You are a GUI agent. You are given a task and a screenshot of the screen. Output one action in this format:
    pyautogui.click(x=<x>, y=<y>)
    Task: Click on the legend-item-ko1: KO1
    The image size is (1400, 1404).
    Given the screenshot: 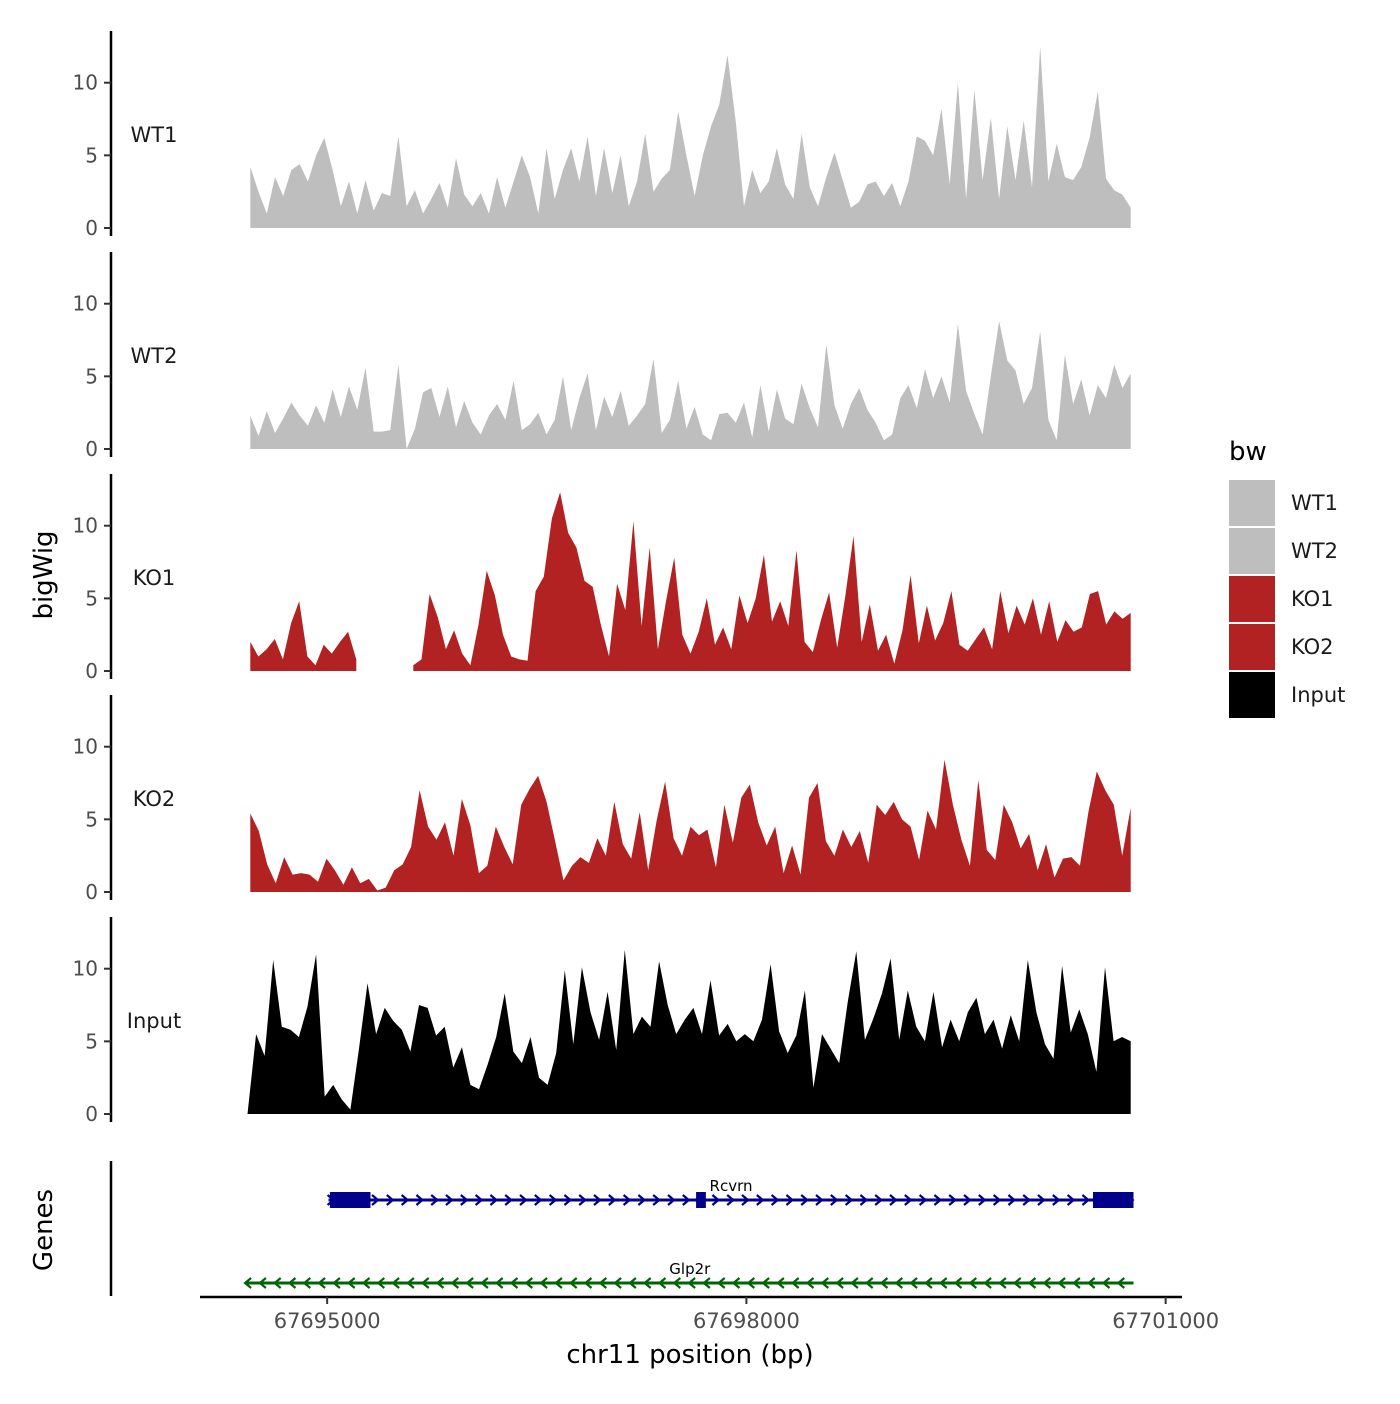 What is the action you would take?
    pyautogui.click(x=1281, y=599)
    